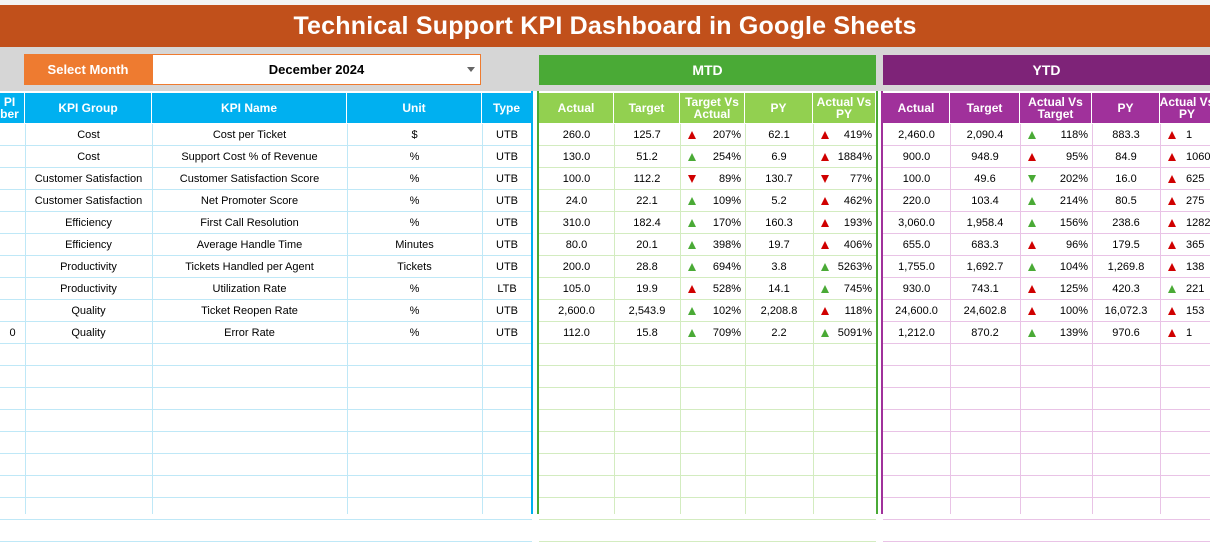  What do you see at coordinates (1073, 267) in the screenshot?
I see `percent-value: 104%` at bounding box center [1073, 267].